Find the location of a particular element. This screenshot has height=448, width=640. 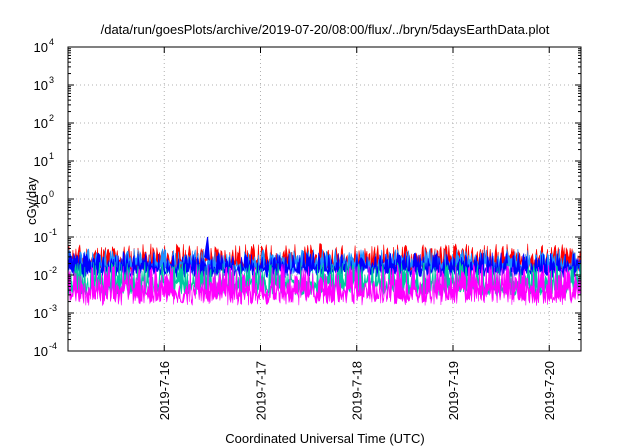

y-tick-label: 10 4 is located at coordinates (44, 46).